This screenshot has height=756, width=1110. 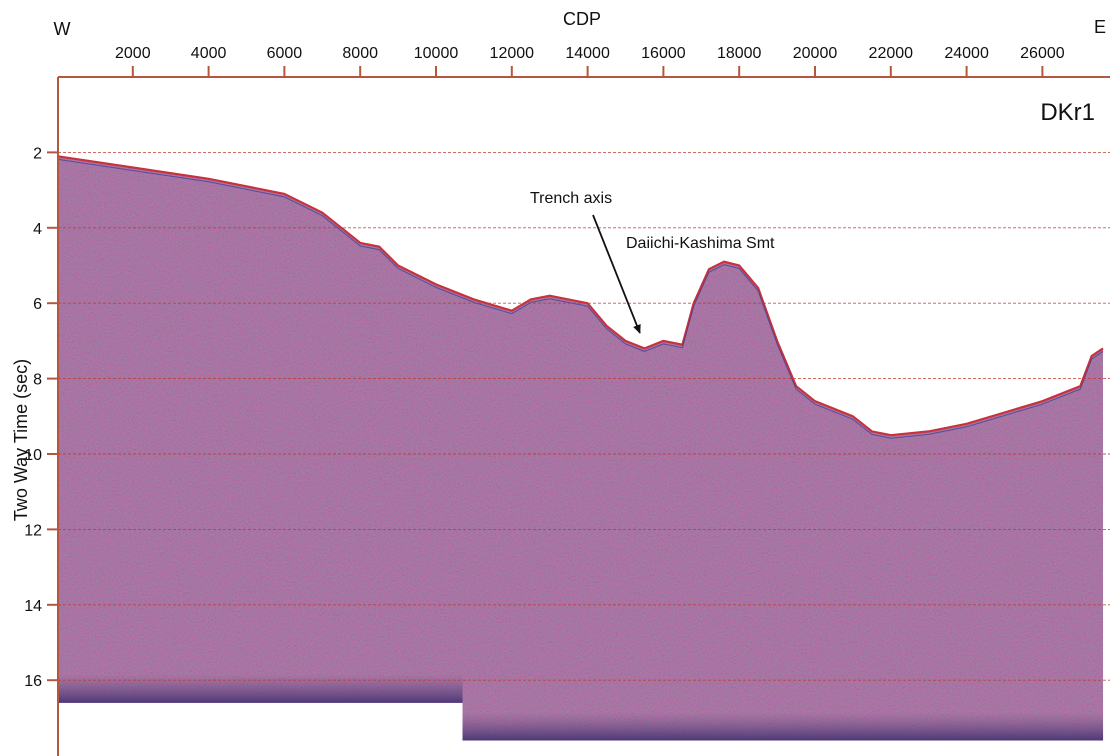 I want to click on x-tick-label-2000: 2000, so click(x=133, y=53).